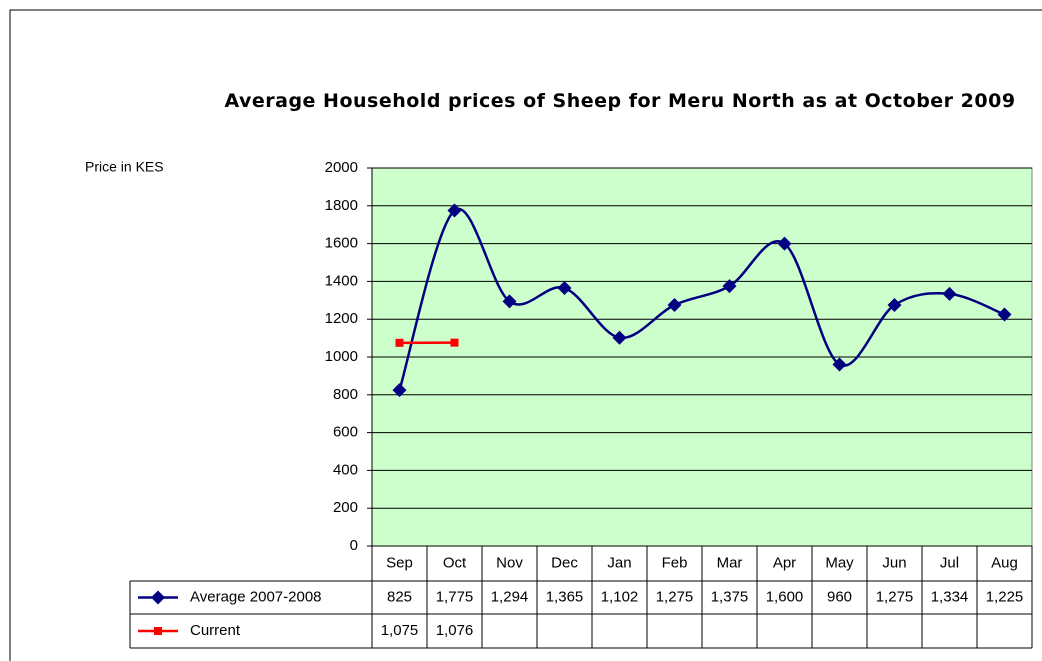 This screenshot has height=661, width=1042. What do you see at coordinates (784, 562) in the screenshot?
I see `x-tick-label: Apr` at bounding box center [784, 562].